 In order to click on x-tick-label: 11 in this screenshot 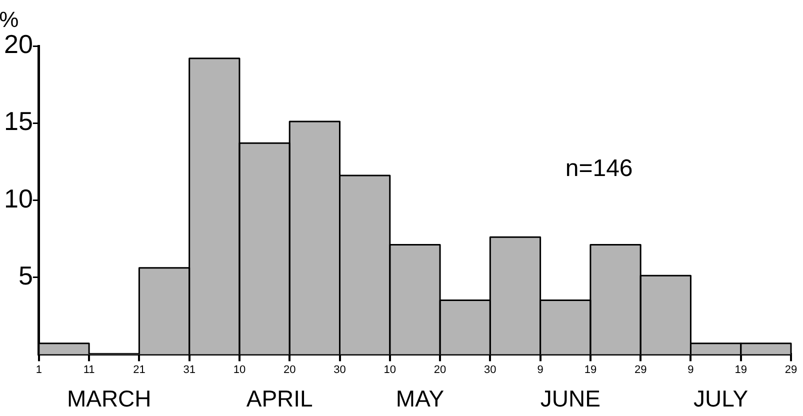, I will do `click(89, 370)`.